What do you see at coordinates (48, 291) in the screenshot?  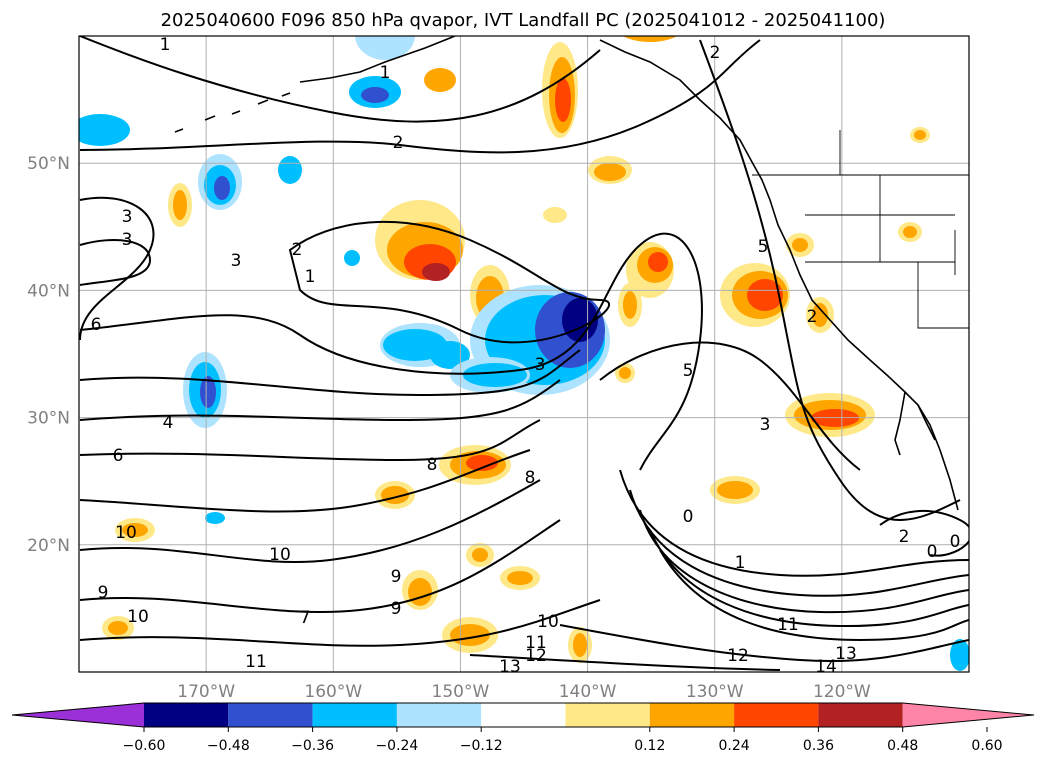 I see `lat-tick-label: 40°N` at bounding box center [48, 291].